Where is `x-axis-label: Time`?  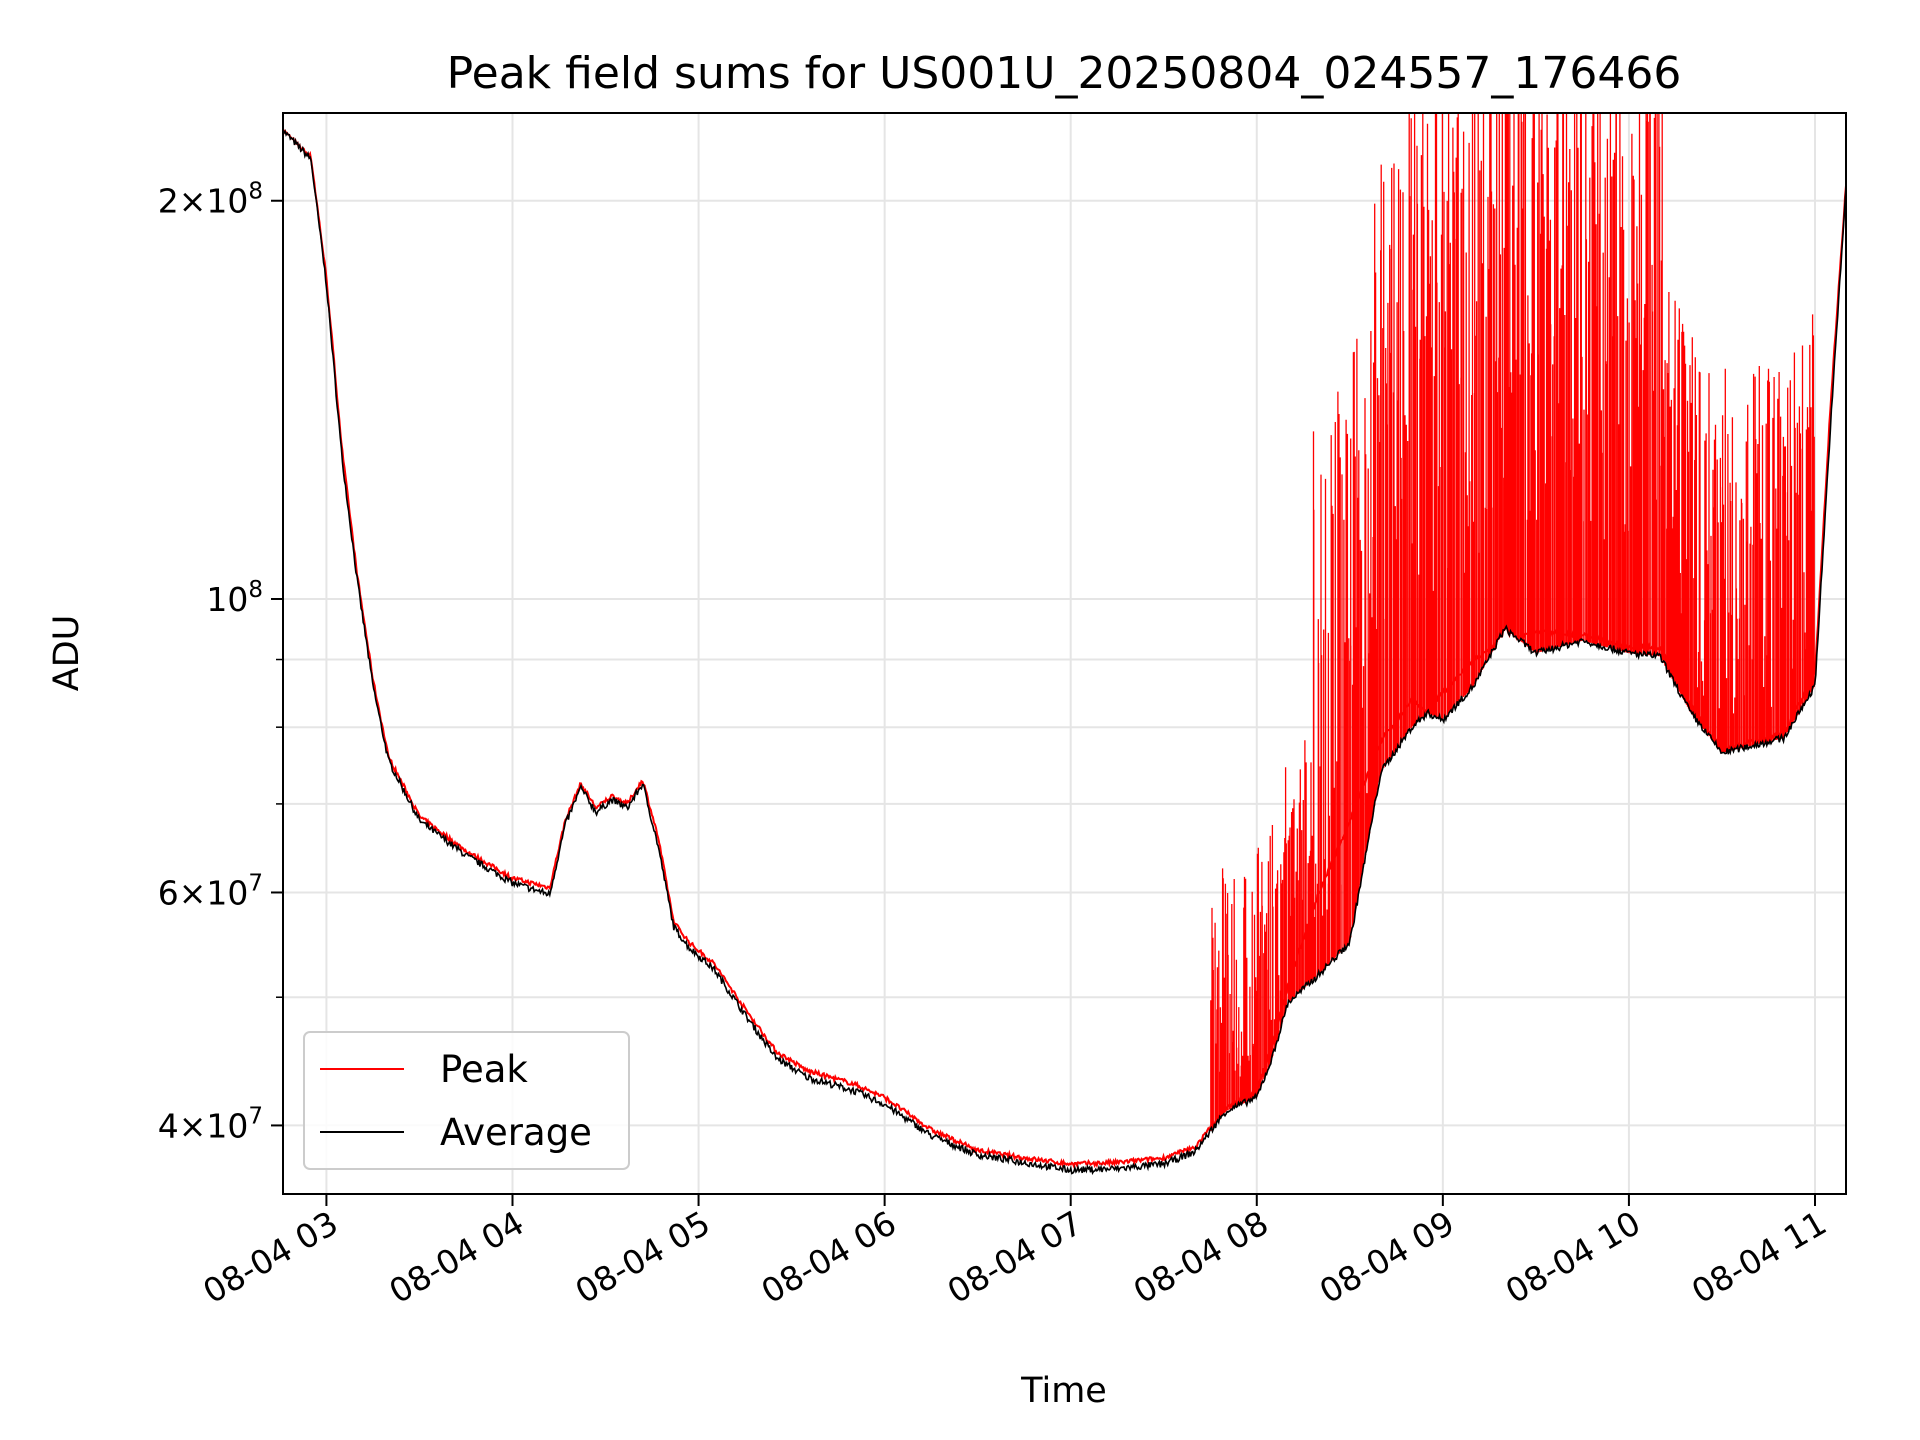
x-axis-label: Time is located at coordinates (1063, 1391).